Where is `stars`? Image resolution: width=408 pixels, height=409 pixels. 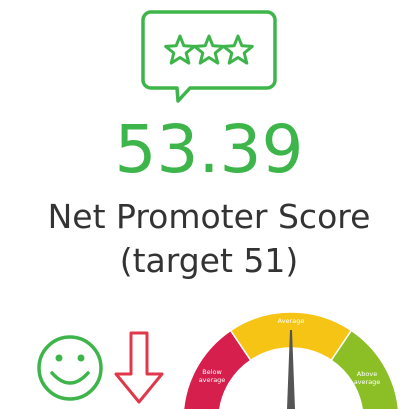 stars is located at coordinates (209, 49).